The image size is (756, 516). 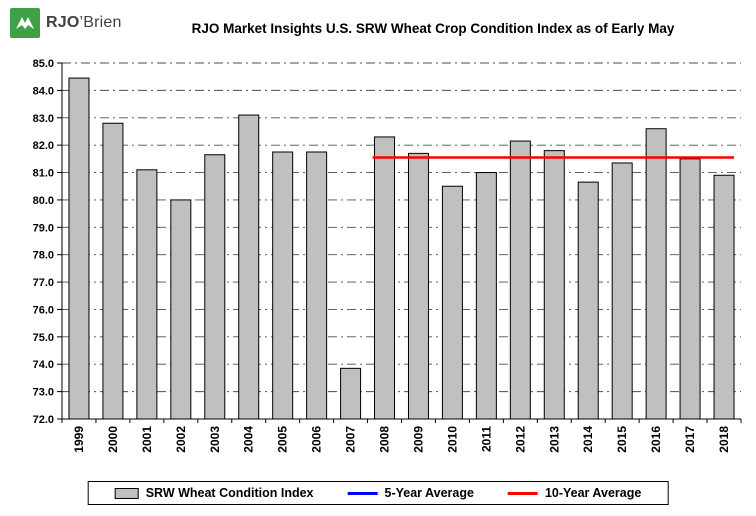 What do you see at coordinates (229, 493) in the screenshot?
I see `legend-label-condition-index: SRW Wheat Condition Index` at bounding box center [229, 493].